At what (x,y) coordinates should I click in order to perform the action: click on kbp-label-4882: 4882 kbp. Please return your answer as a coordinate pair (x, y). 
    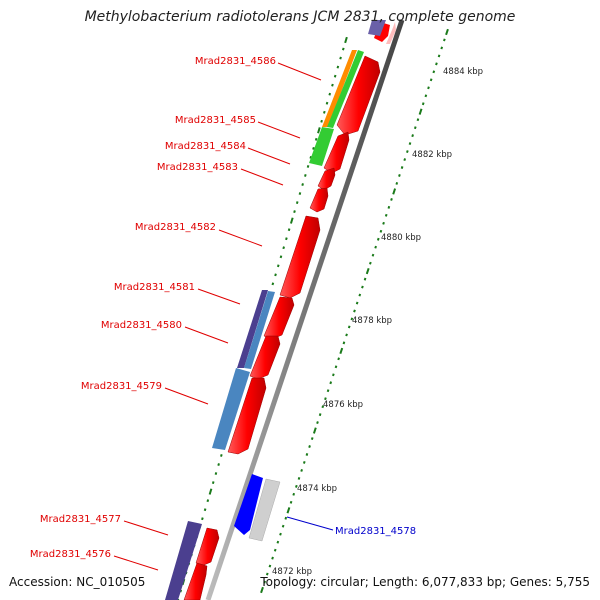
    Looking at the image, I should click on (432, 155).